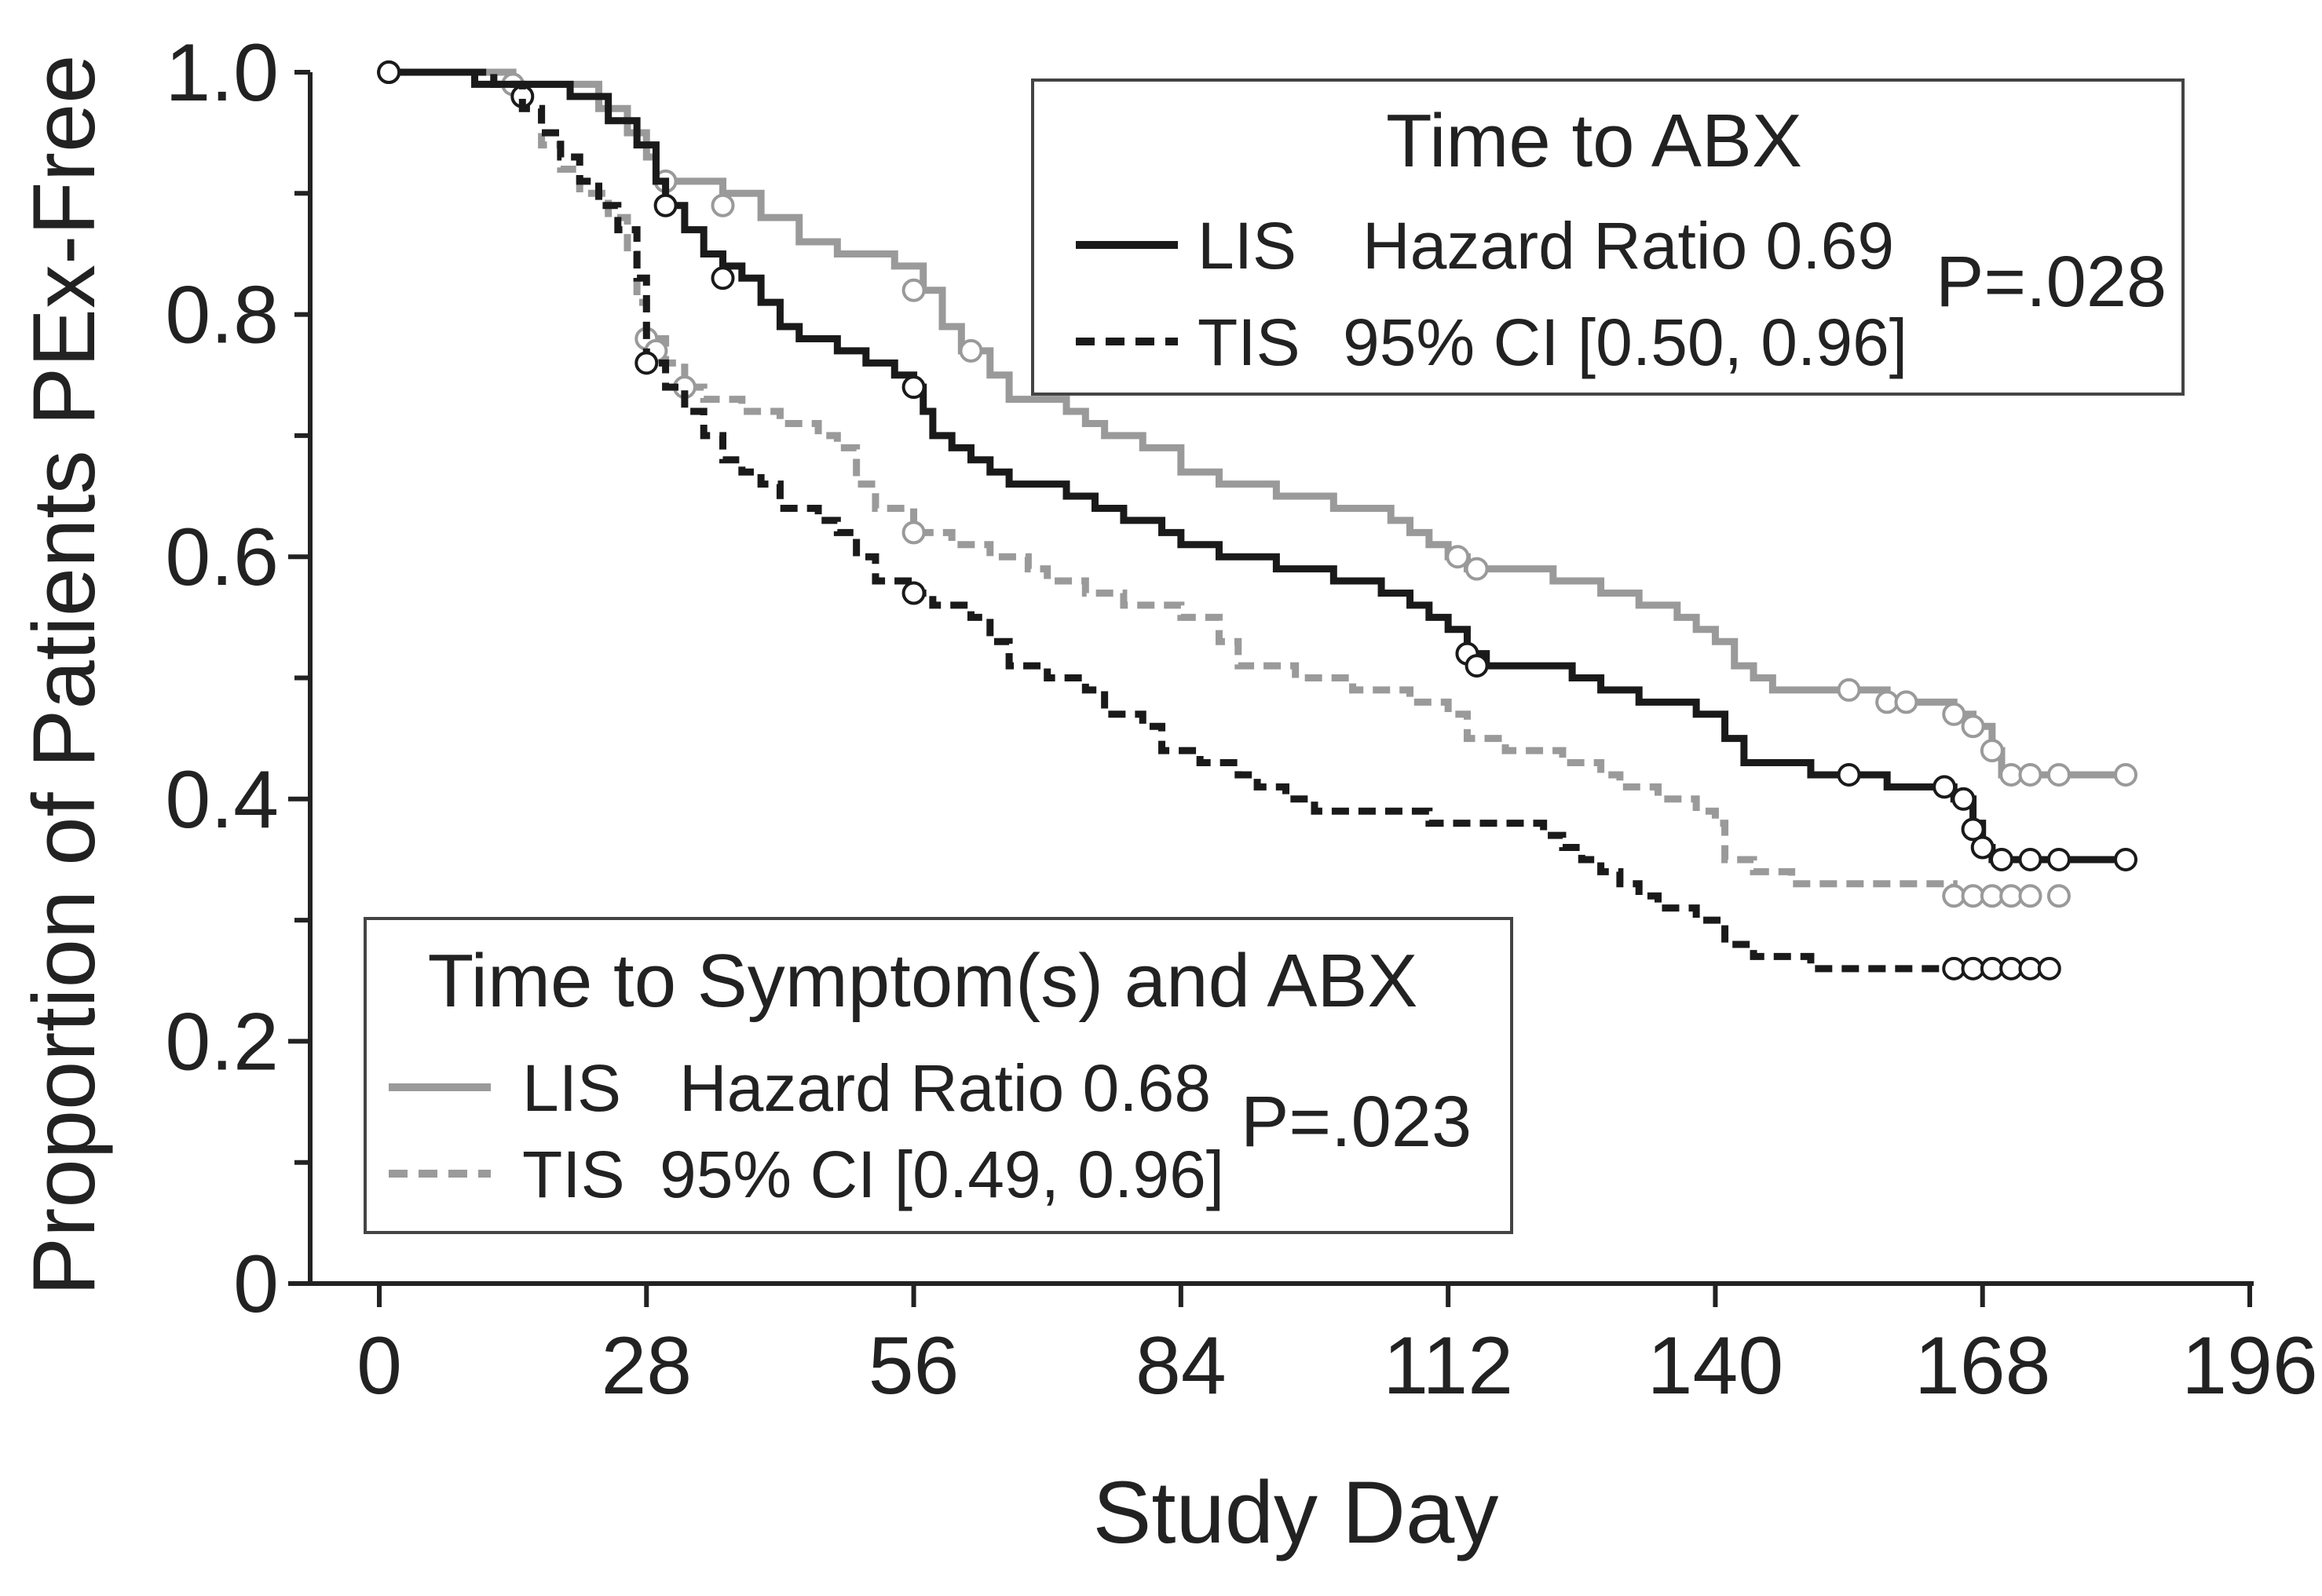 The image size is (2322, 1596). I want to click on x-tick-label: 56, so click(914, 1366).